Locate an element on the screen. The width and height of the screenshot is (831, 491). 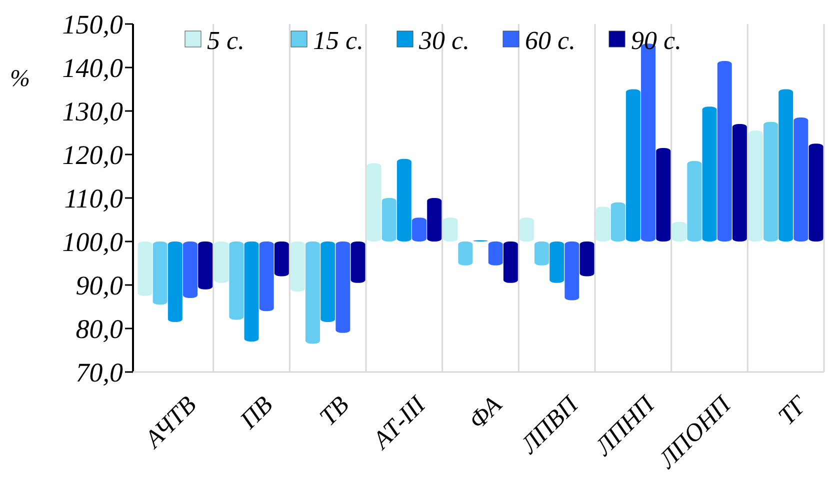
x-tick-label: ТВ is located at coordinates (334, 412).